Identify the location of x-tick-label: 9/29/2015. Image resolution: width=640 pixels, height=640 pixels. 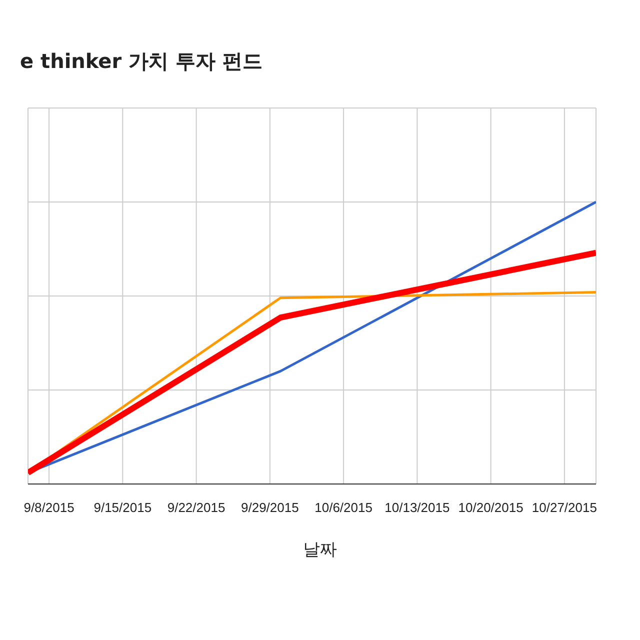
(270, 507).